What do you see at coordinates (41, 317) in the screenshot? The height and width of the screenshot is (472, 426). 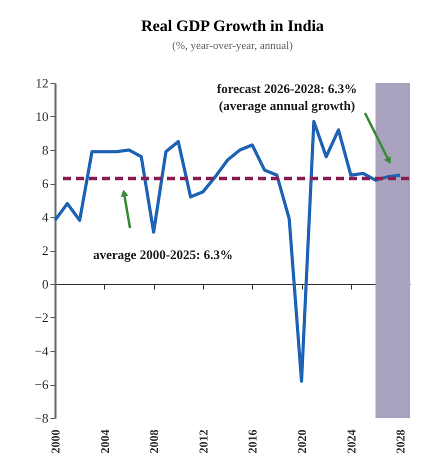 I see `y-tick-label: −2` at bounding box center [41, 317].